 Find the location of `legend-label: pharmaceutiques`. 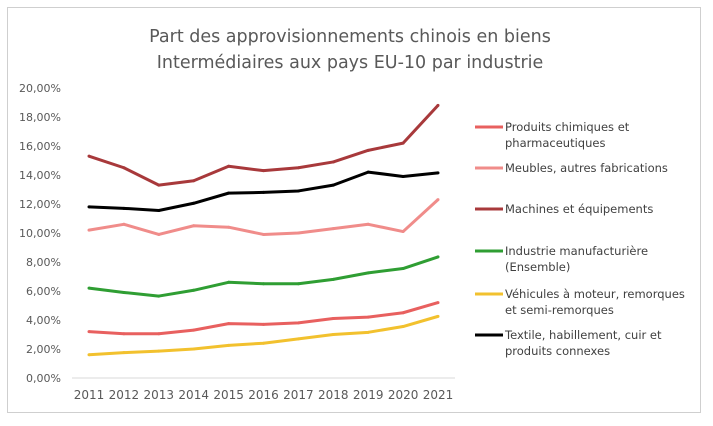

legend-label: pharmaceutiques is located at coordinates (555, 143).